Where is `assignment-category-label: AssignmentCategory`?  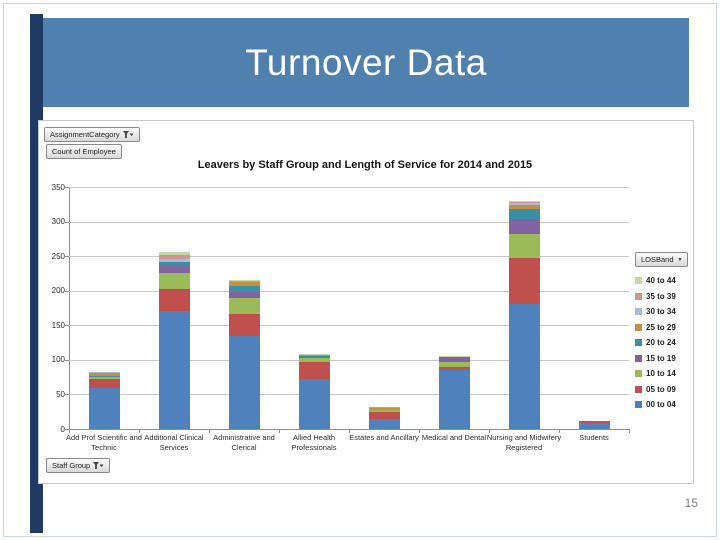
assignment-category-label: AssignmentCategory is located at coordinates (85, 134).